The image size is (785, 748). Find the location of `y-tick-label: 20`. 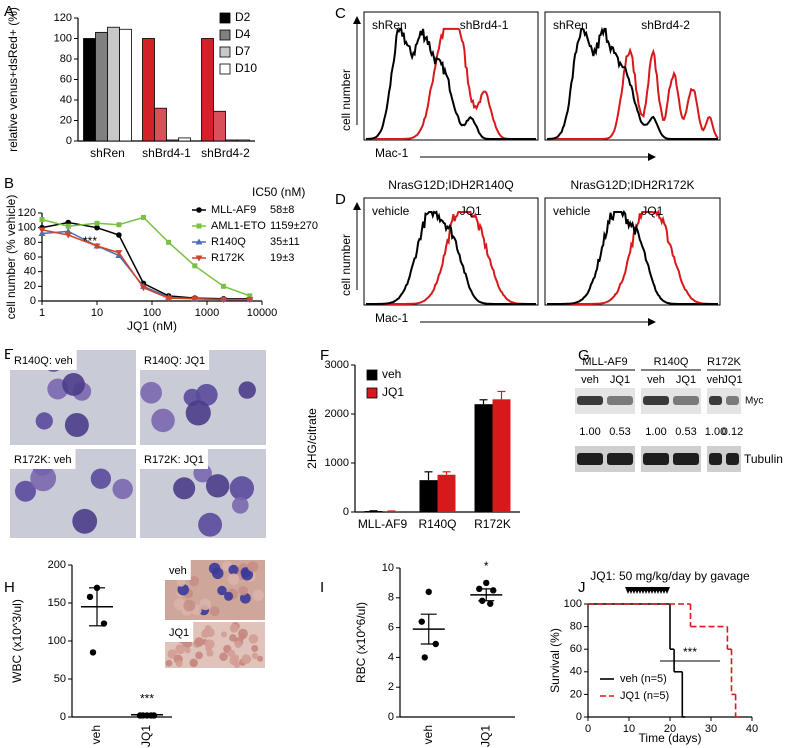

y-tick-label: 20 is located at coordinates (66, 120).